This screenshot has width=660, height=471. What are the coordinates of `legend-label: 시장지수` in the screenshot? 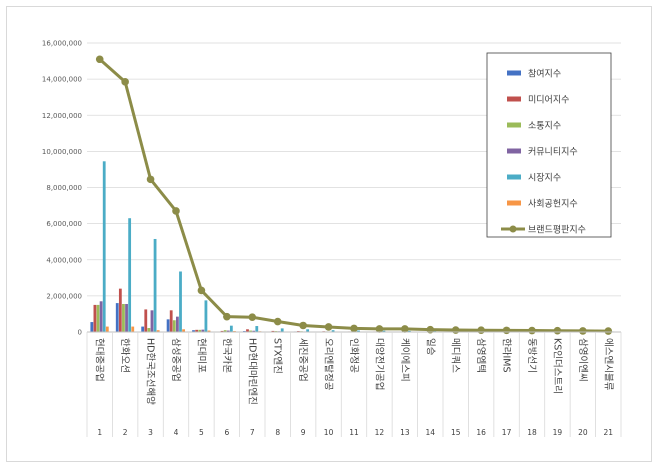 It's located at (544, 178).